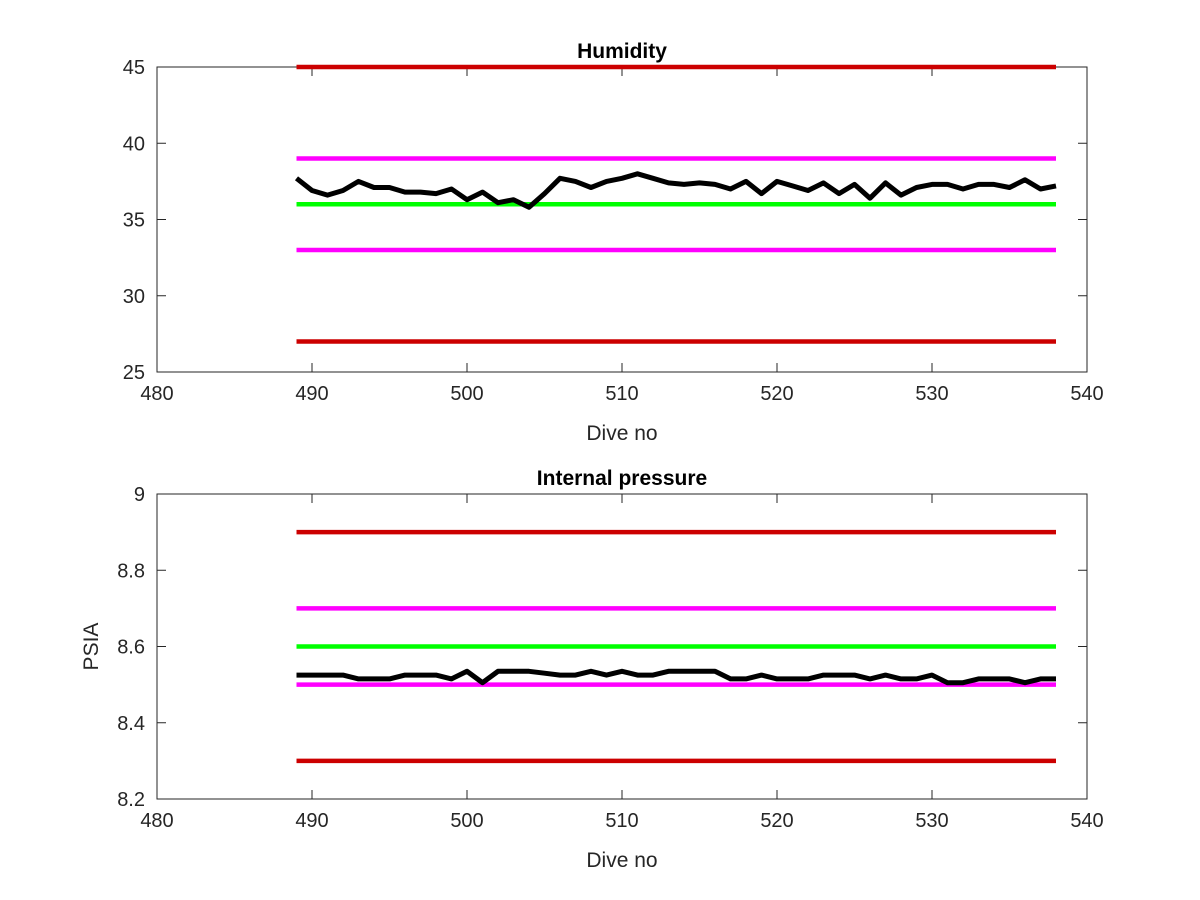  What do you see at coordinates (134, 297) in the screenshot?
I see `y-tick-label: 30` at bounding box center [134, 297].